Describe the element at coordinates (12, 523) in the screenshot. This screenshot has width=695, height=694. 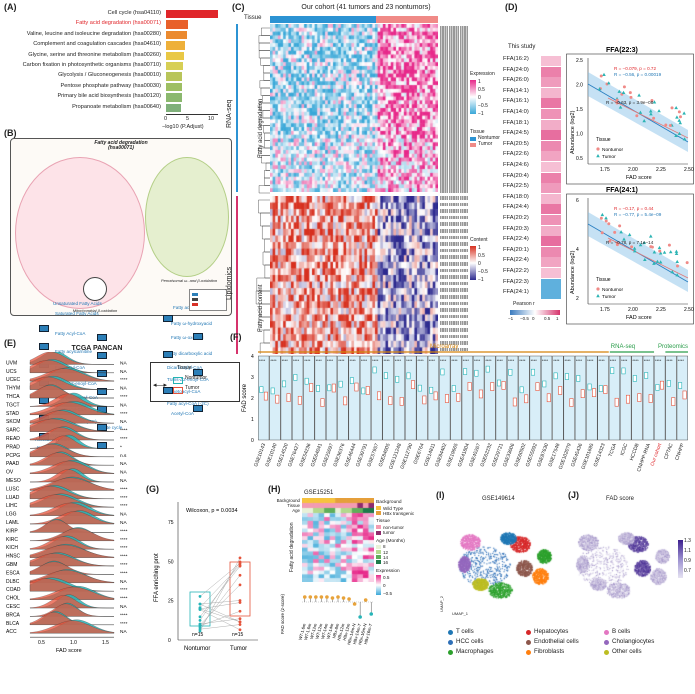
I see `cancer-label: LAML` at that location.